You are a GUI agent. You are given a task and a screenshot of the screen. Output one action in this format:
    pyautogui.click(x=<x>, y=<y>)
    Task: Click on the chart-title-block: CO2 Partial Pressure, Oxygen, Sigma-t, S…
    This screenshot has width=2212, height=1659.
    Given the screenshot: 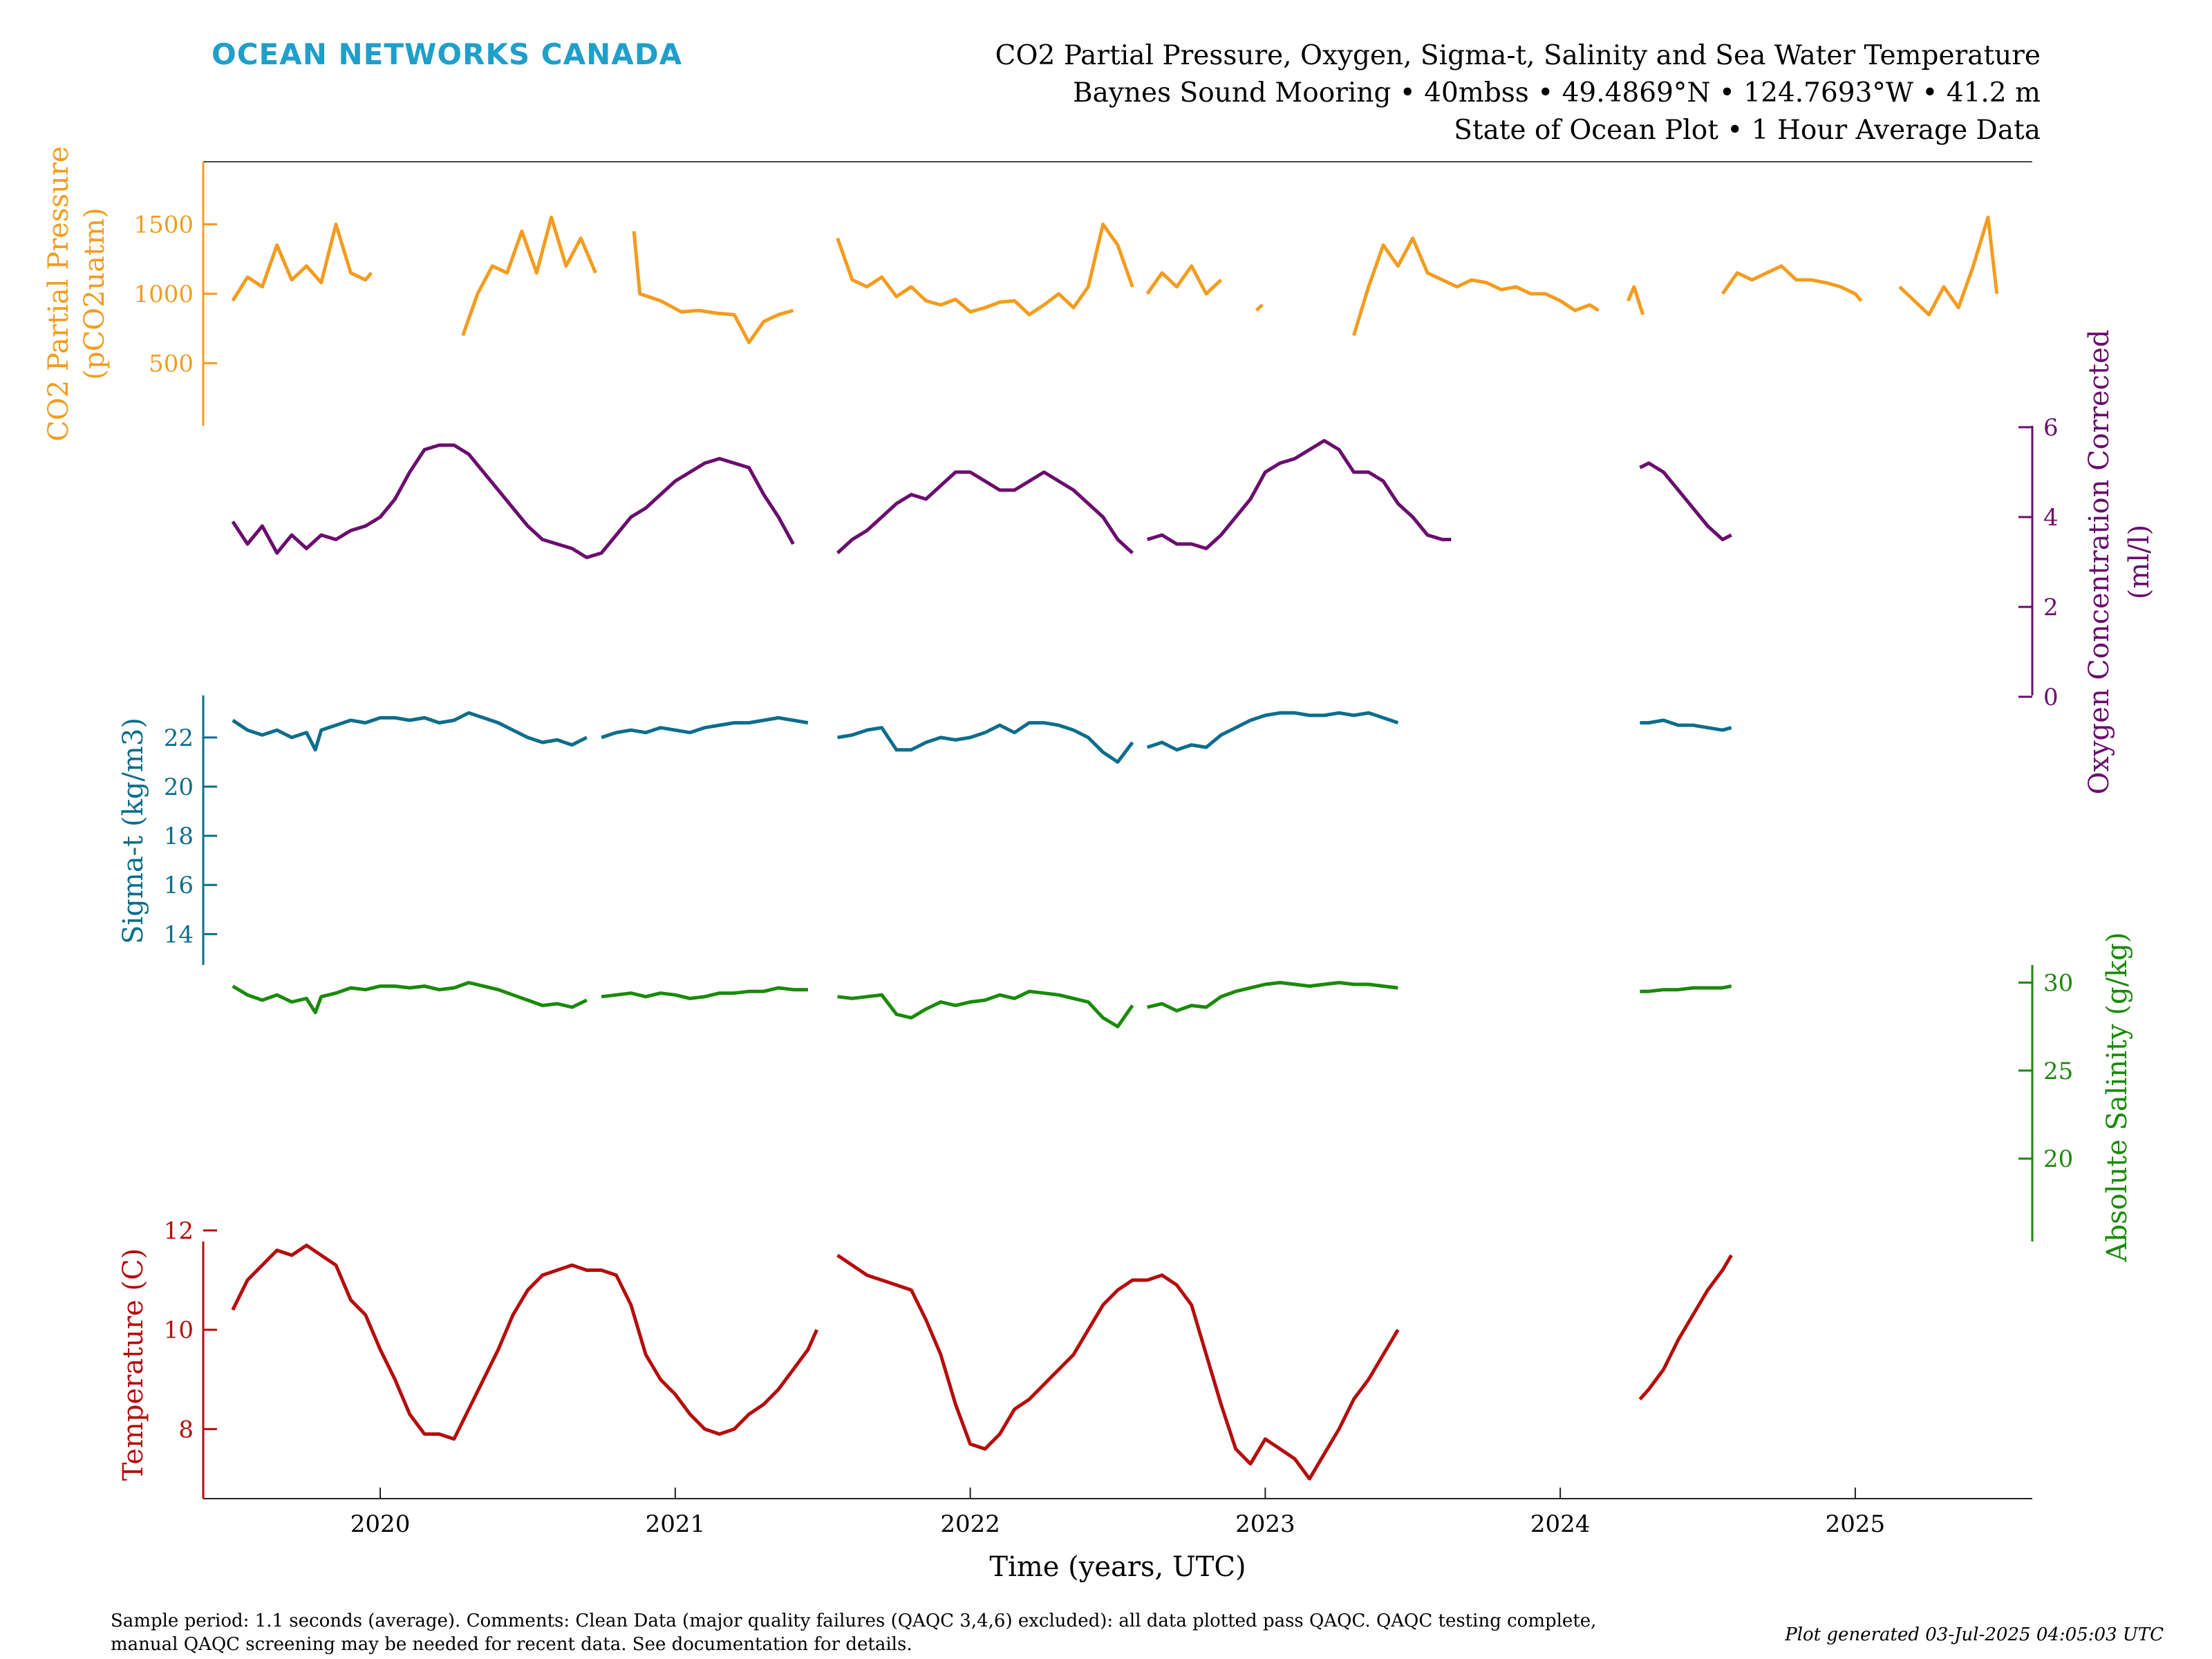 What is the action you would take?
    pyautogui.click(x=1518, y=93)
    